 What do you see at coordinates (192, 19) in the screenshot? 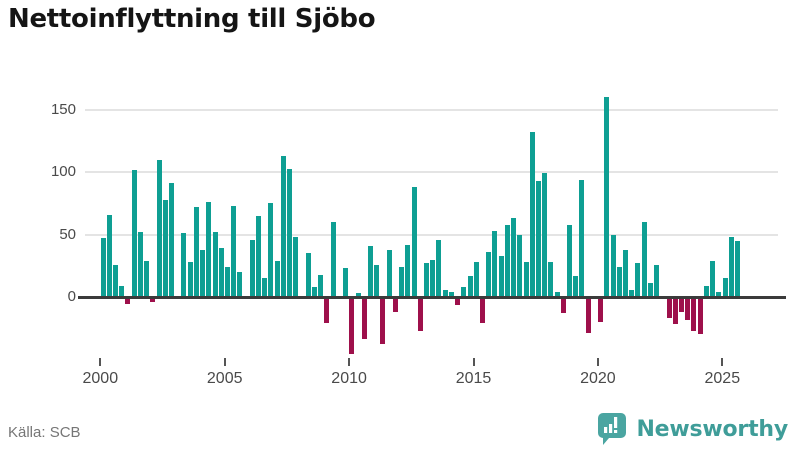
I see `chart-title: Nettoinflyttning till Sjöbo` at bounding box center [192, 19].